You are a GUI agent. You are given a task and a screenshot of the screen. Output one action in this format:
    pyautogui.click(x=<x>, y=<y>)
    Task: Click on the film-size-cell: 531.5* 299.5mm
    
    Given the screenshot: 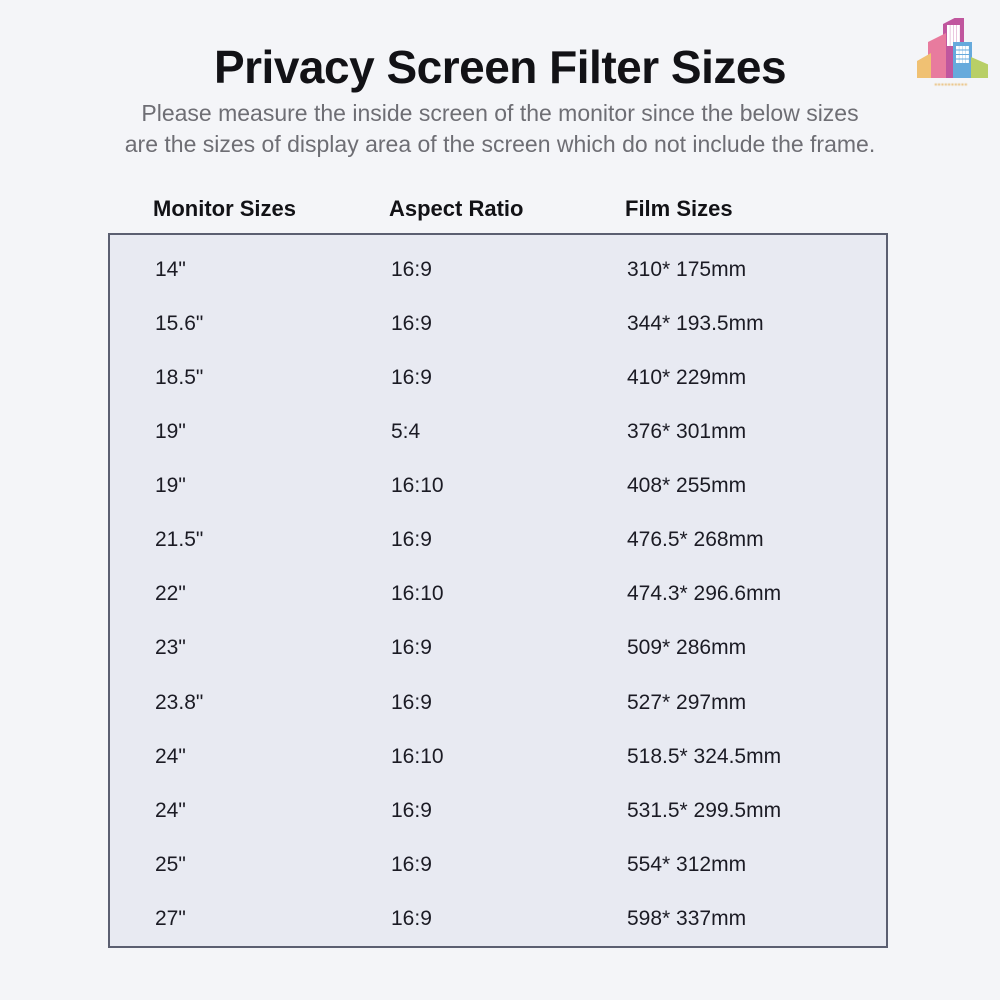 What is the action you would take?
    pyautogui.click(x=704, y=810)
    